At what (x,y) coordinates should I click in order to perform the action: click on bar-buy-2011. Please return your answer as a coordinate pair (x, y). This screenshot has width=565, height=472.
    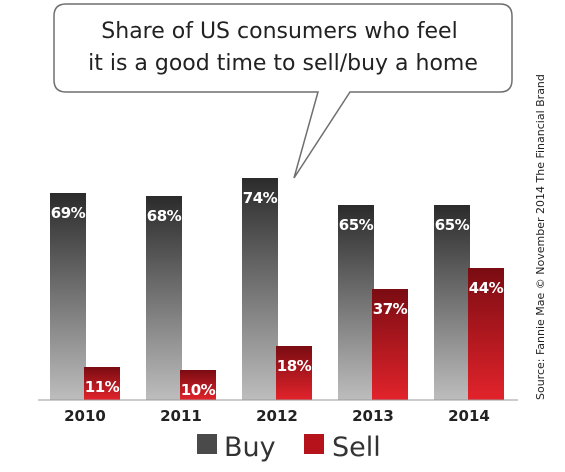
    Looking at the image, I should click on (164, 298).